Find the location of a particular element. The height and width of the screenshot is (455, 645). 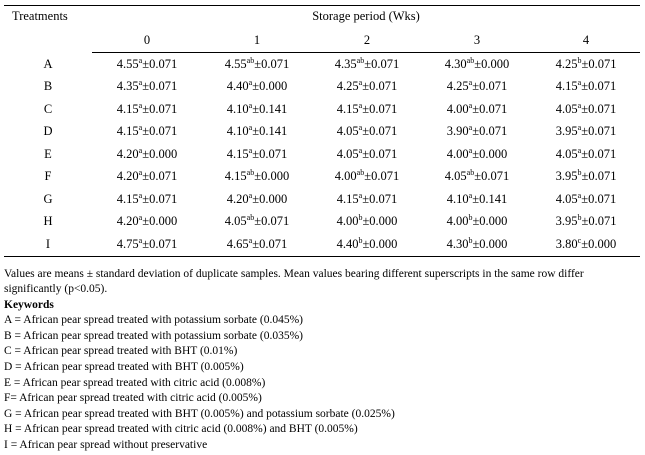

table-cell: 4.00a±0.071 is located at coordinates (477, 109).